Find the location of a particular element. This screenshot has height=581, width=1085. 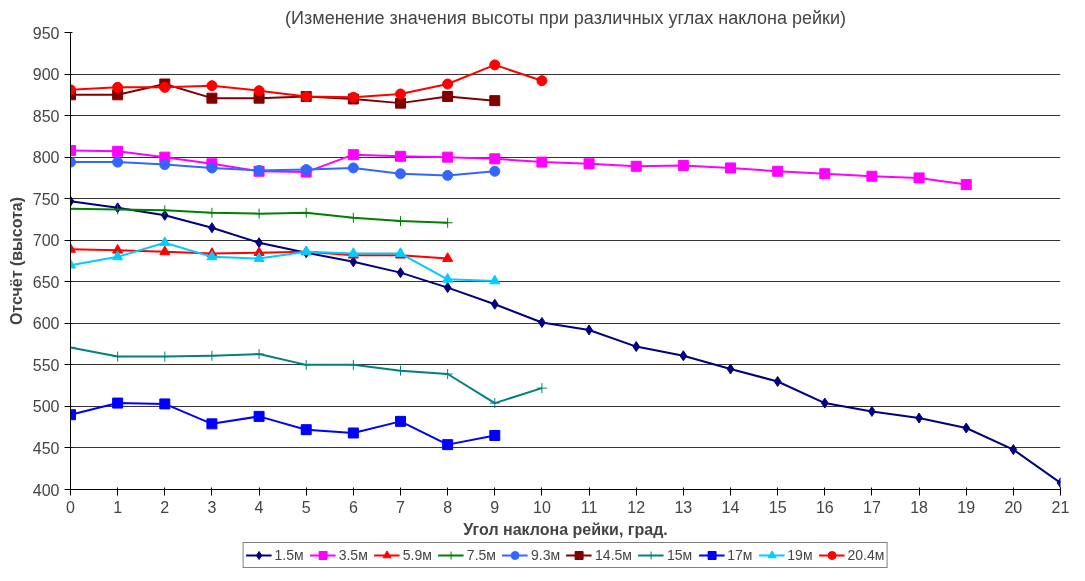

x-tick-label: 16 is located at coordinates (824, 507).